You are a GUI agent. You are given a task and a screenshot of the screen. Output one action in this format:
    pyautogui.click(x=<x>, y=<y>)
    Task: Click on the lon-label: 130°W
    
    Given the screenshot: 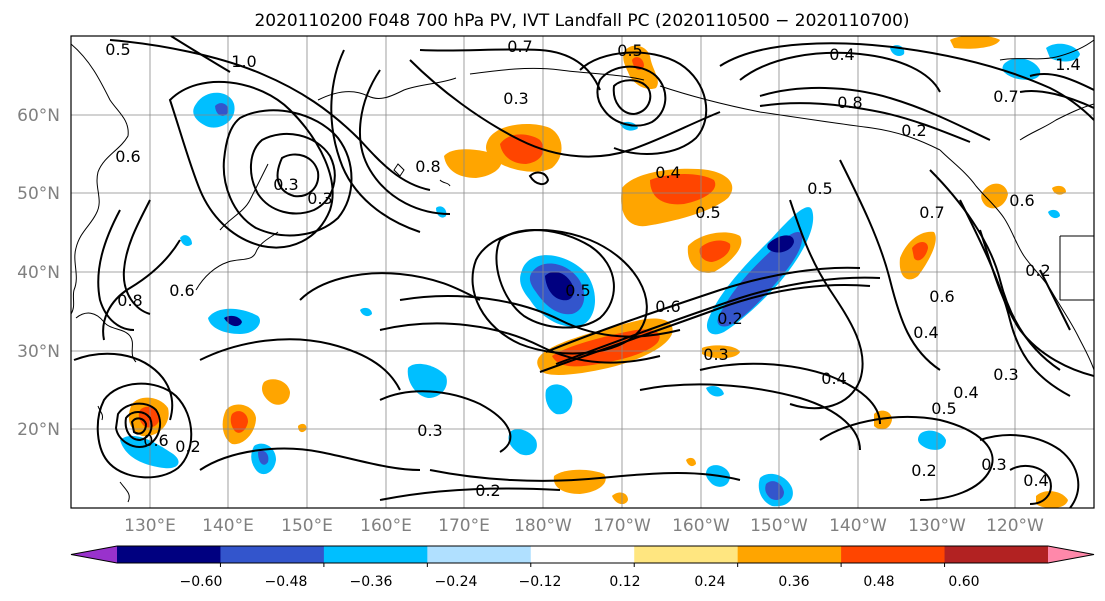 What is the action you would take?
    pyautogui.click(x=937, y=526)
    